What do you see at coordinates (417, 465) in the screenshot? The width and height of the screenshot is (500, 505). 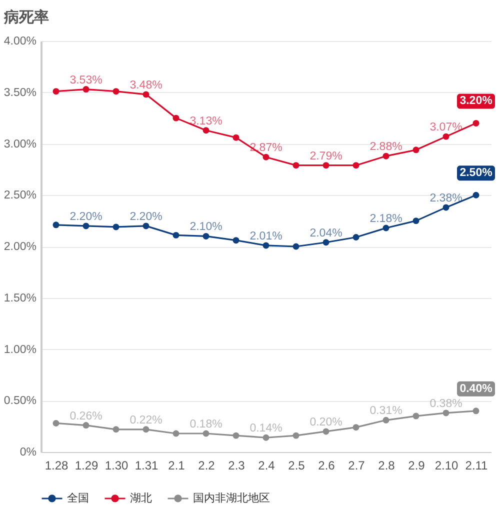 I see `x-tick-label: 2.9` at bounding box center [417, 465].